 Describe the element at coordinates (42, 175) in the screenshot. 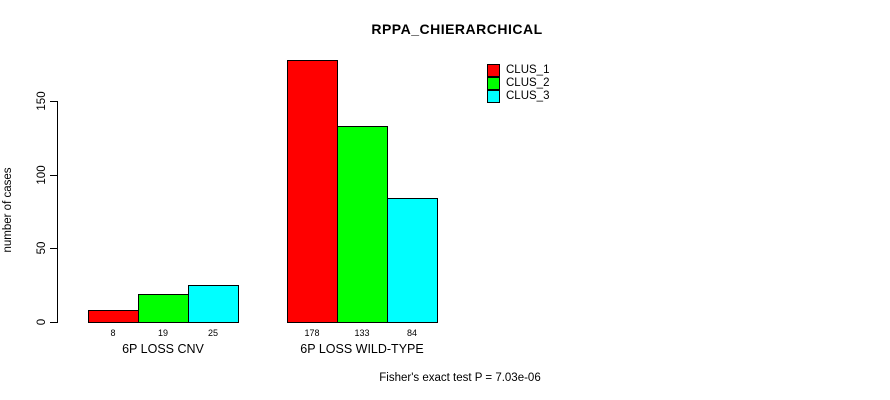

I see `y-tick-label: 100` at that location.